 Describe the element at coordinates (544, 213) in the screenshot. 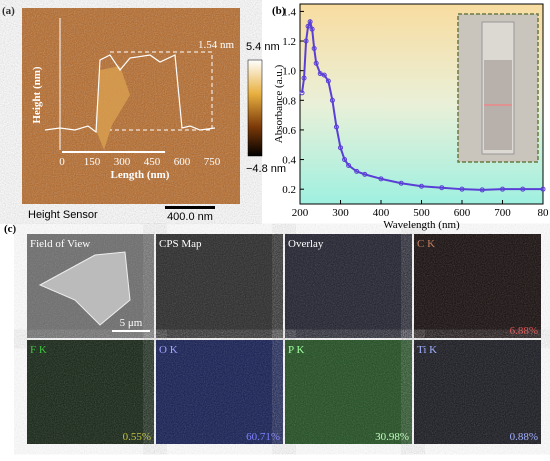

I see `x-tick-label: 80` at that location.